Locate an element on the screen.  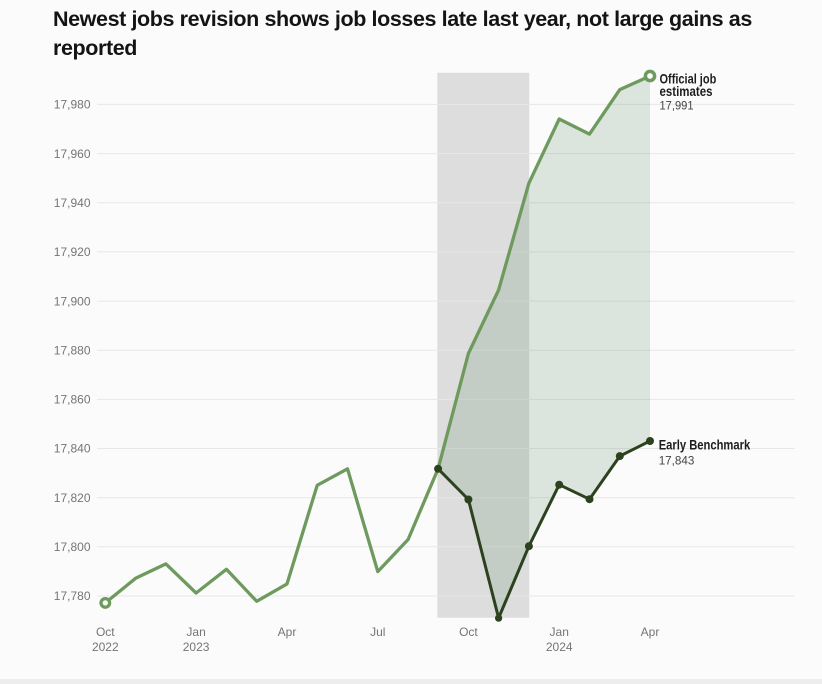
svg-text: 17,940 is located at coordinates (72, 203).